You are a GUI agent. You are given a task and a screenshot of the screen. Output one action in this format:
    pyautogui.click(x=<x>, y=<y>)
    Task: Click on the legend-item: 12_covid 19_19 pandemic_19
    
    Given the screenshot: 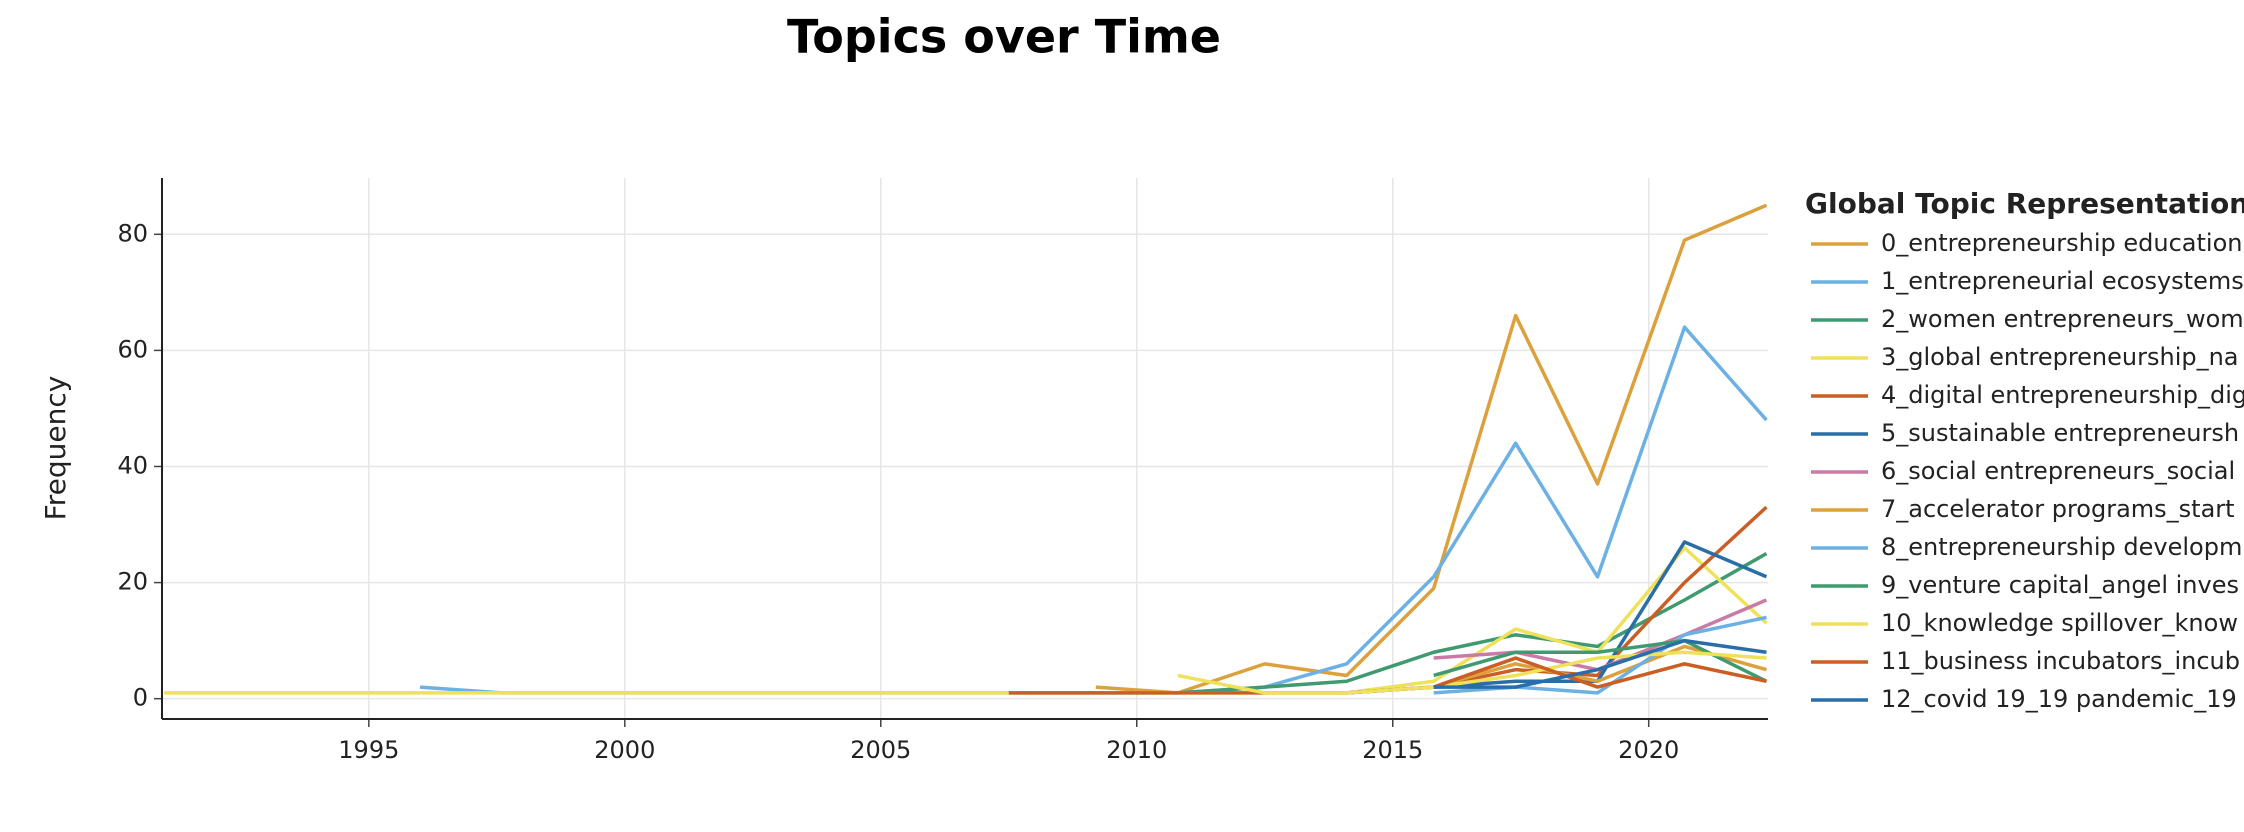 What is the action you would take?
    pyautogui.click(x=2024, y=699)
    